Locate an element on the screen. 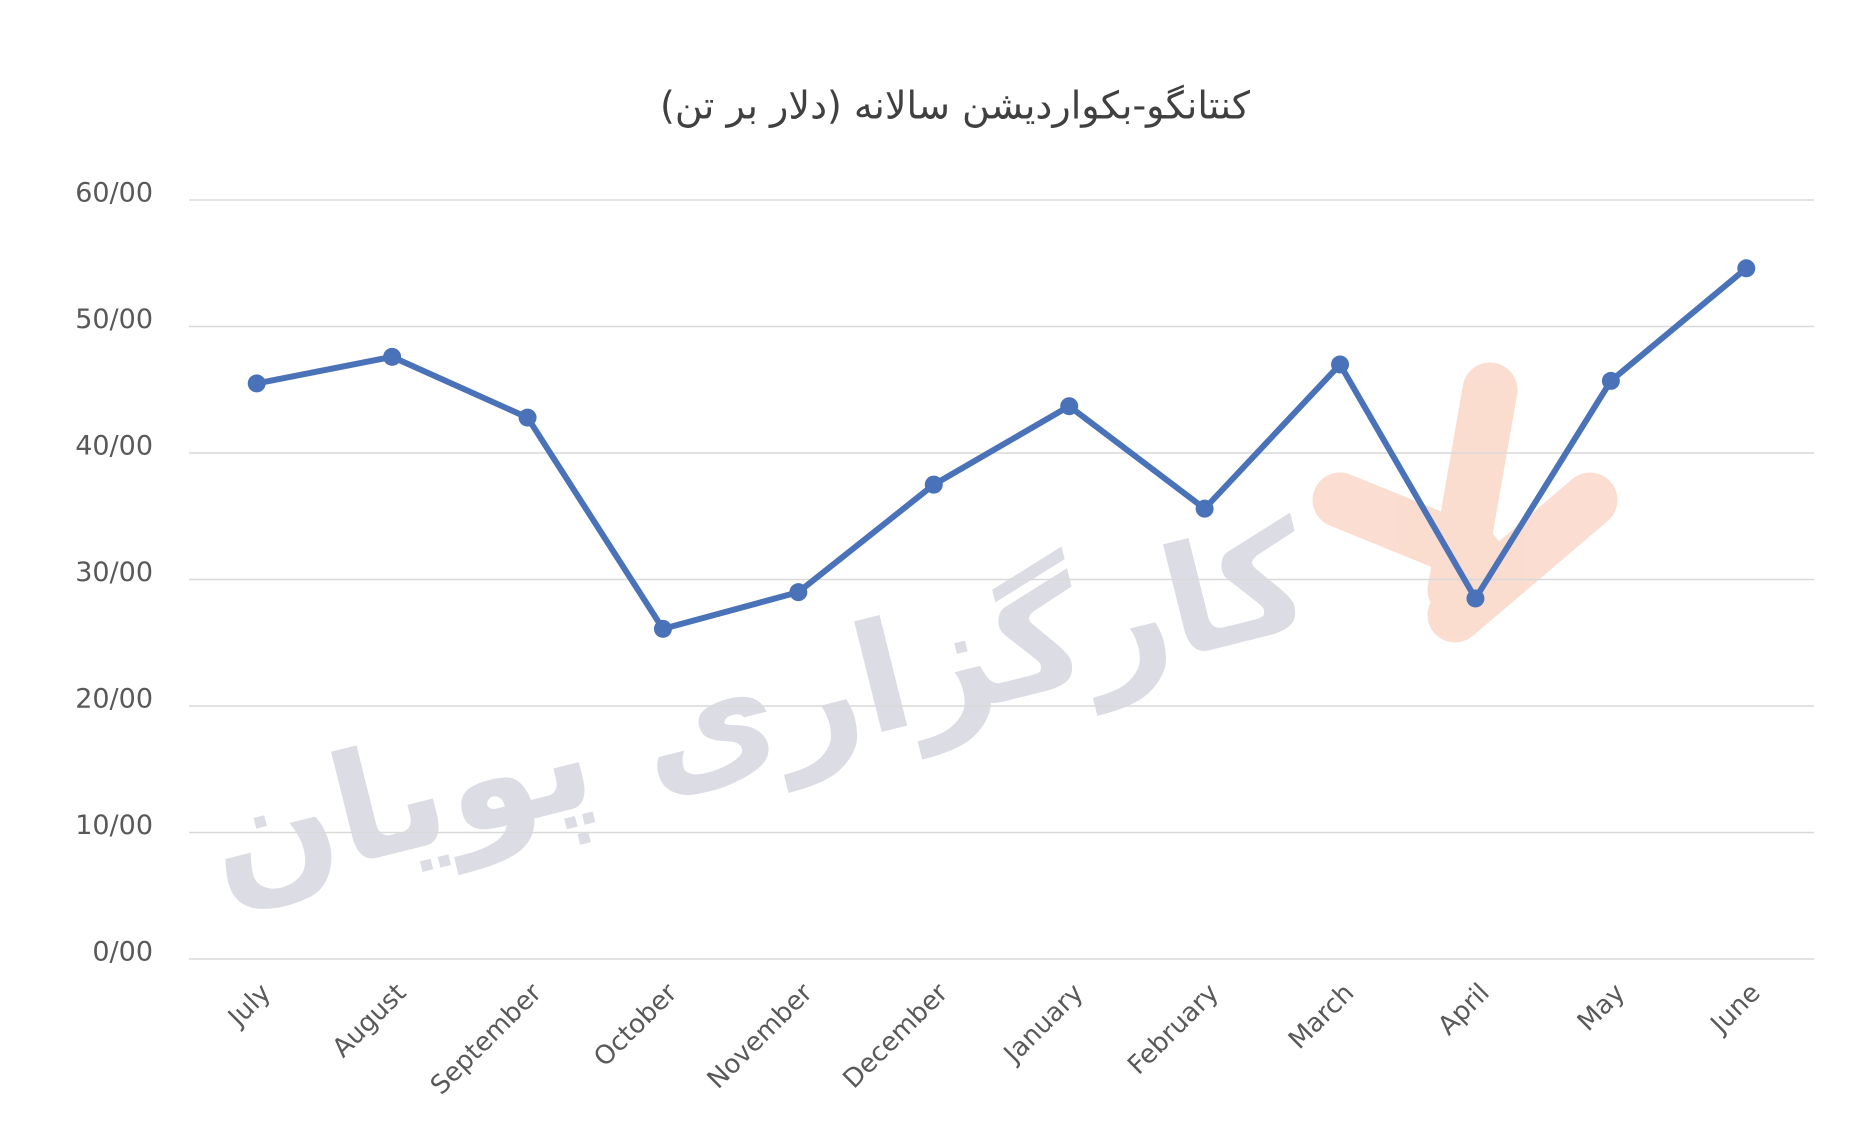  x-tick-label: September is located at coordinates (486, 1039).